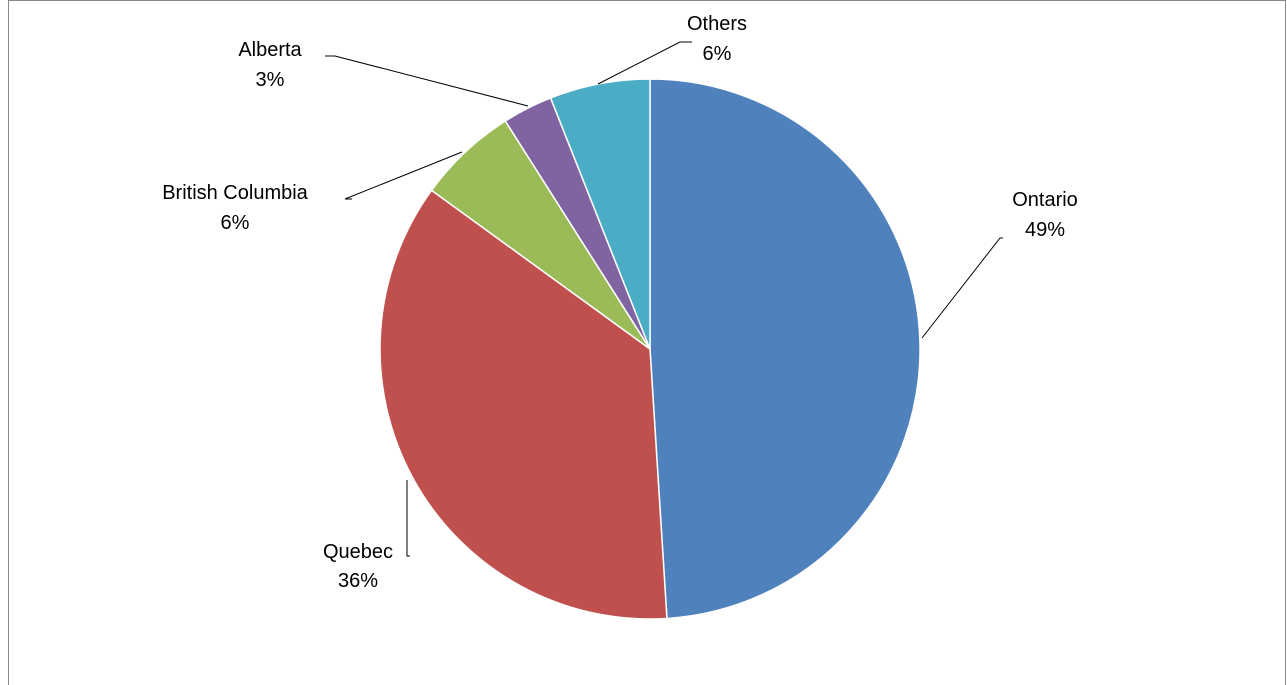 The image size is (1287, 685). What do you see at coordinates (523, 404) in the screenshot?
I see `pie-slice-quebec` at bounding box center [523, 404].